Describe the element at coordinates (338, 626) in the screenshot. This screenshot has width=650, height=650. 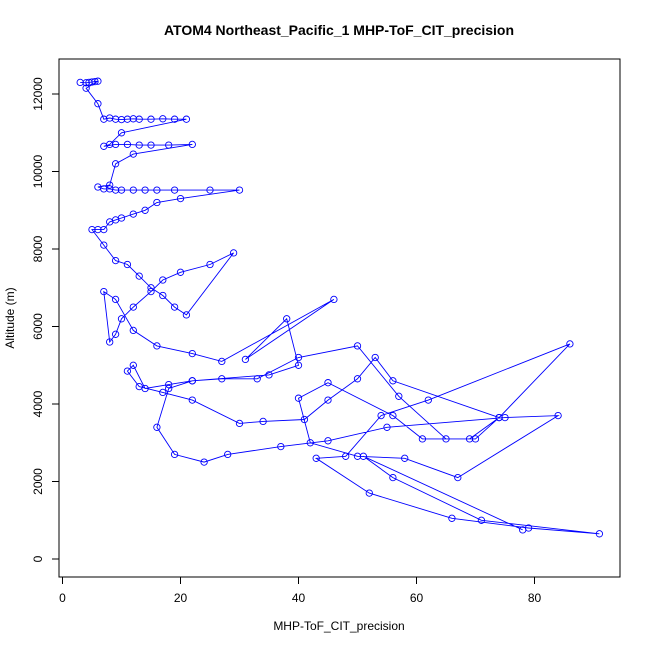
I see `x-axis-label: MHP-ToF_CIT_precision` at that location.